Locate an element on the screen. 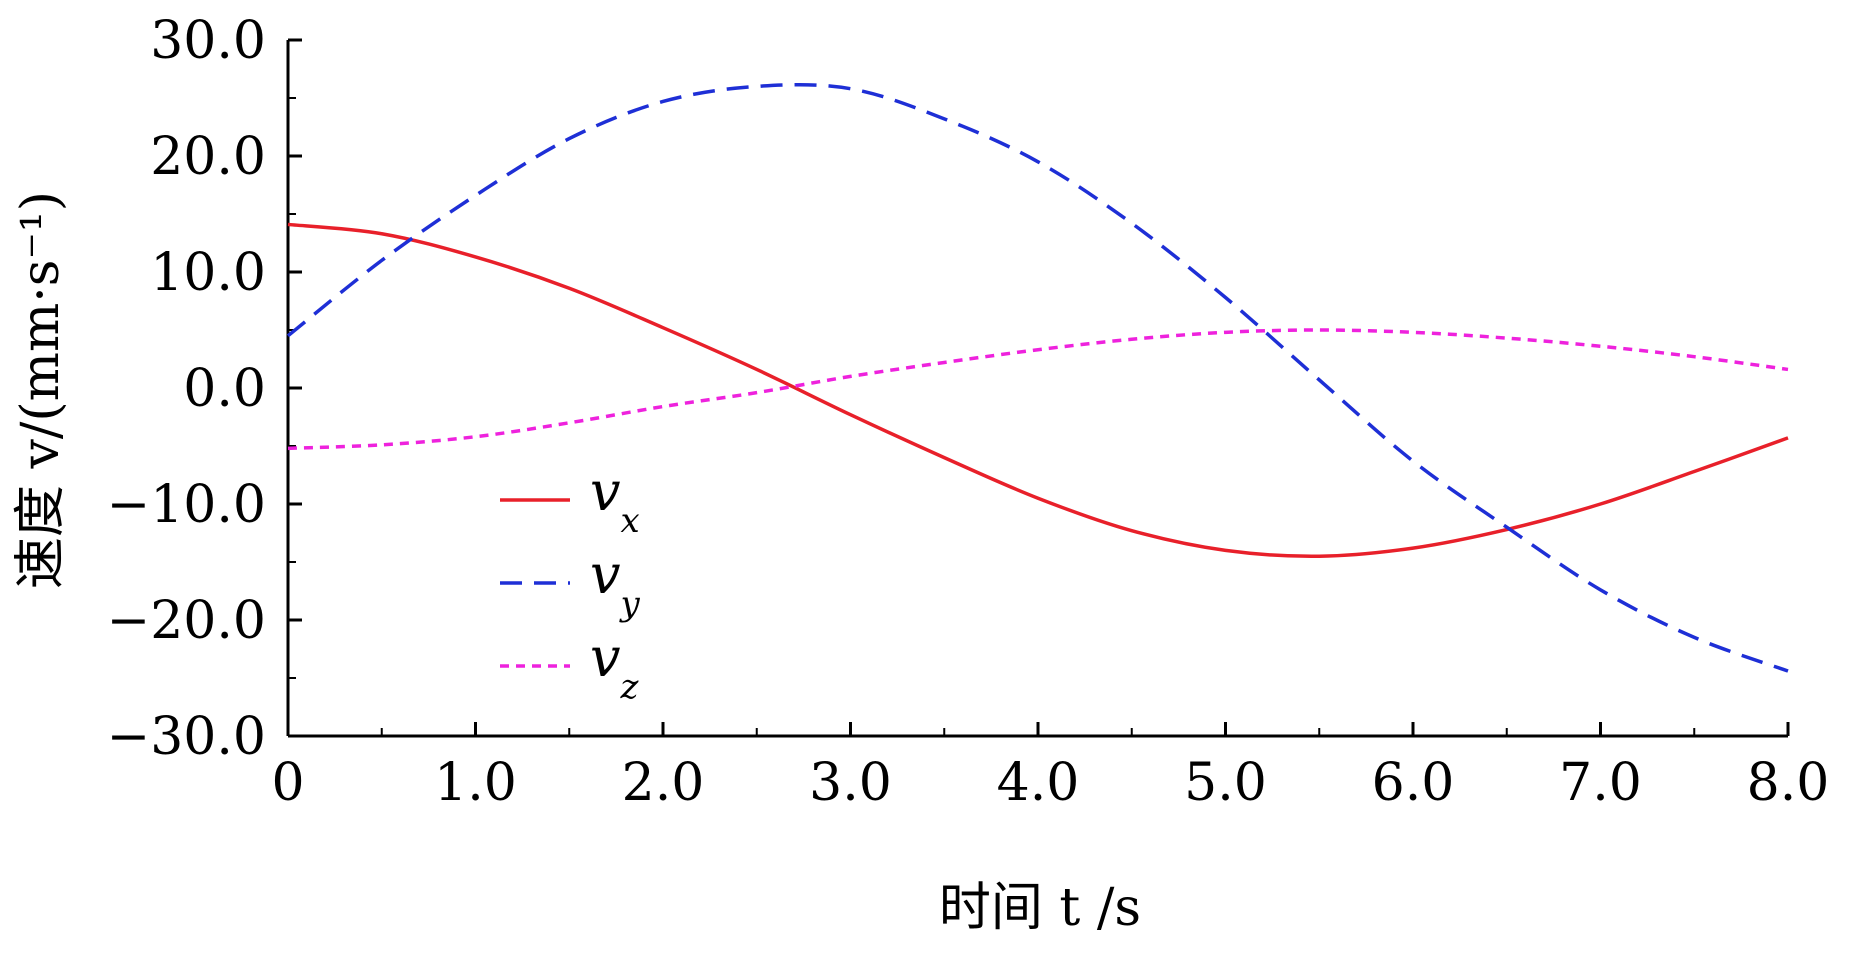 The width and height of the screenshot is (1852, 966). x-tick-label: 2.0 is located at coordinates (663, 783).